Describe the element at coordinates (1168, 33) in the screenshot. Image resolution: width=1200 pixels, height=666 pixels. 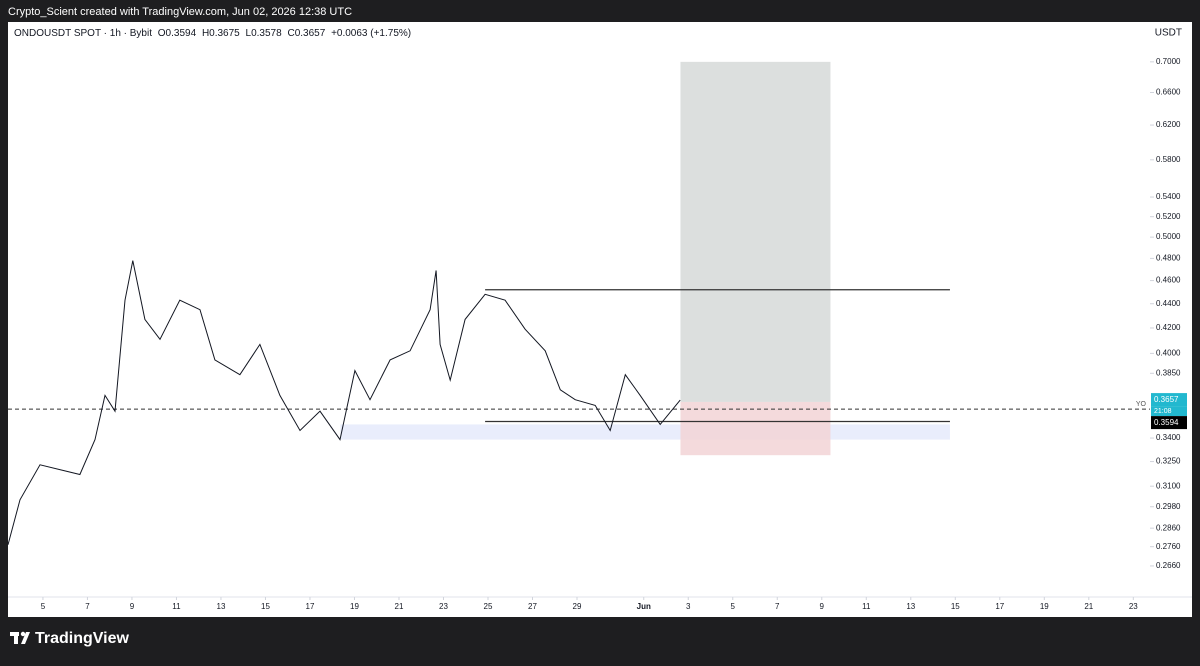
I see `currency: USDT` at that location.